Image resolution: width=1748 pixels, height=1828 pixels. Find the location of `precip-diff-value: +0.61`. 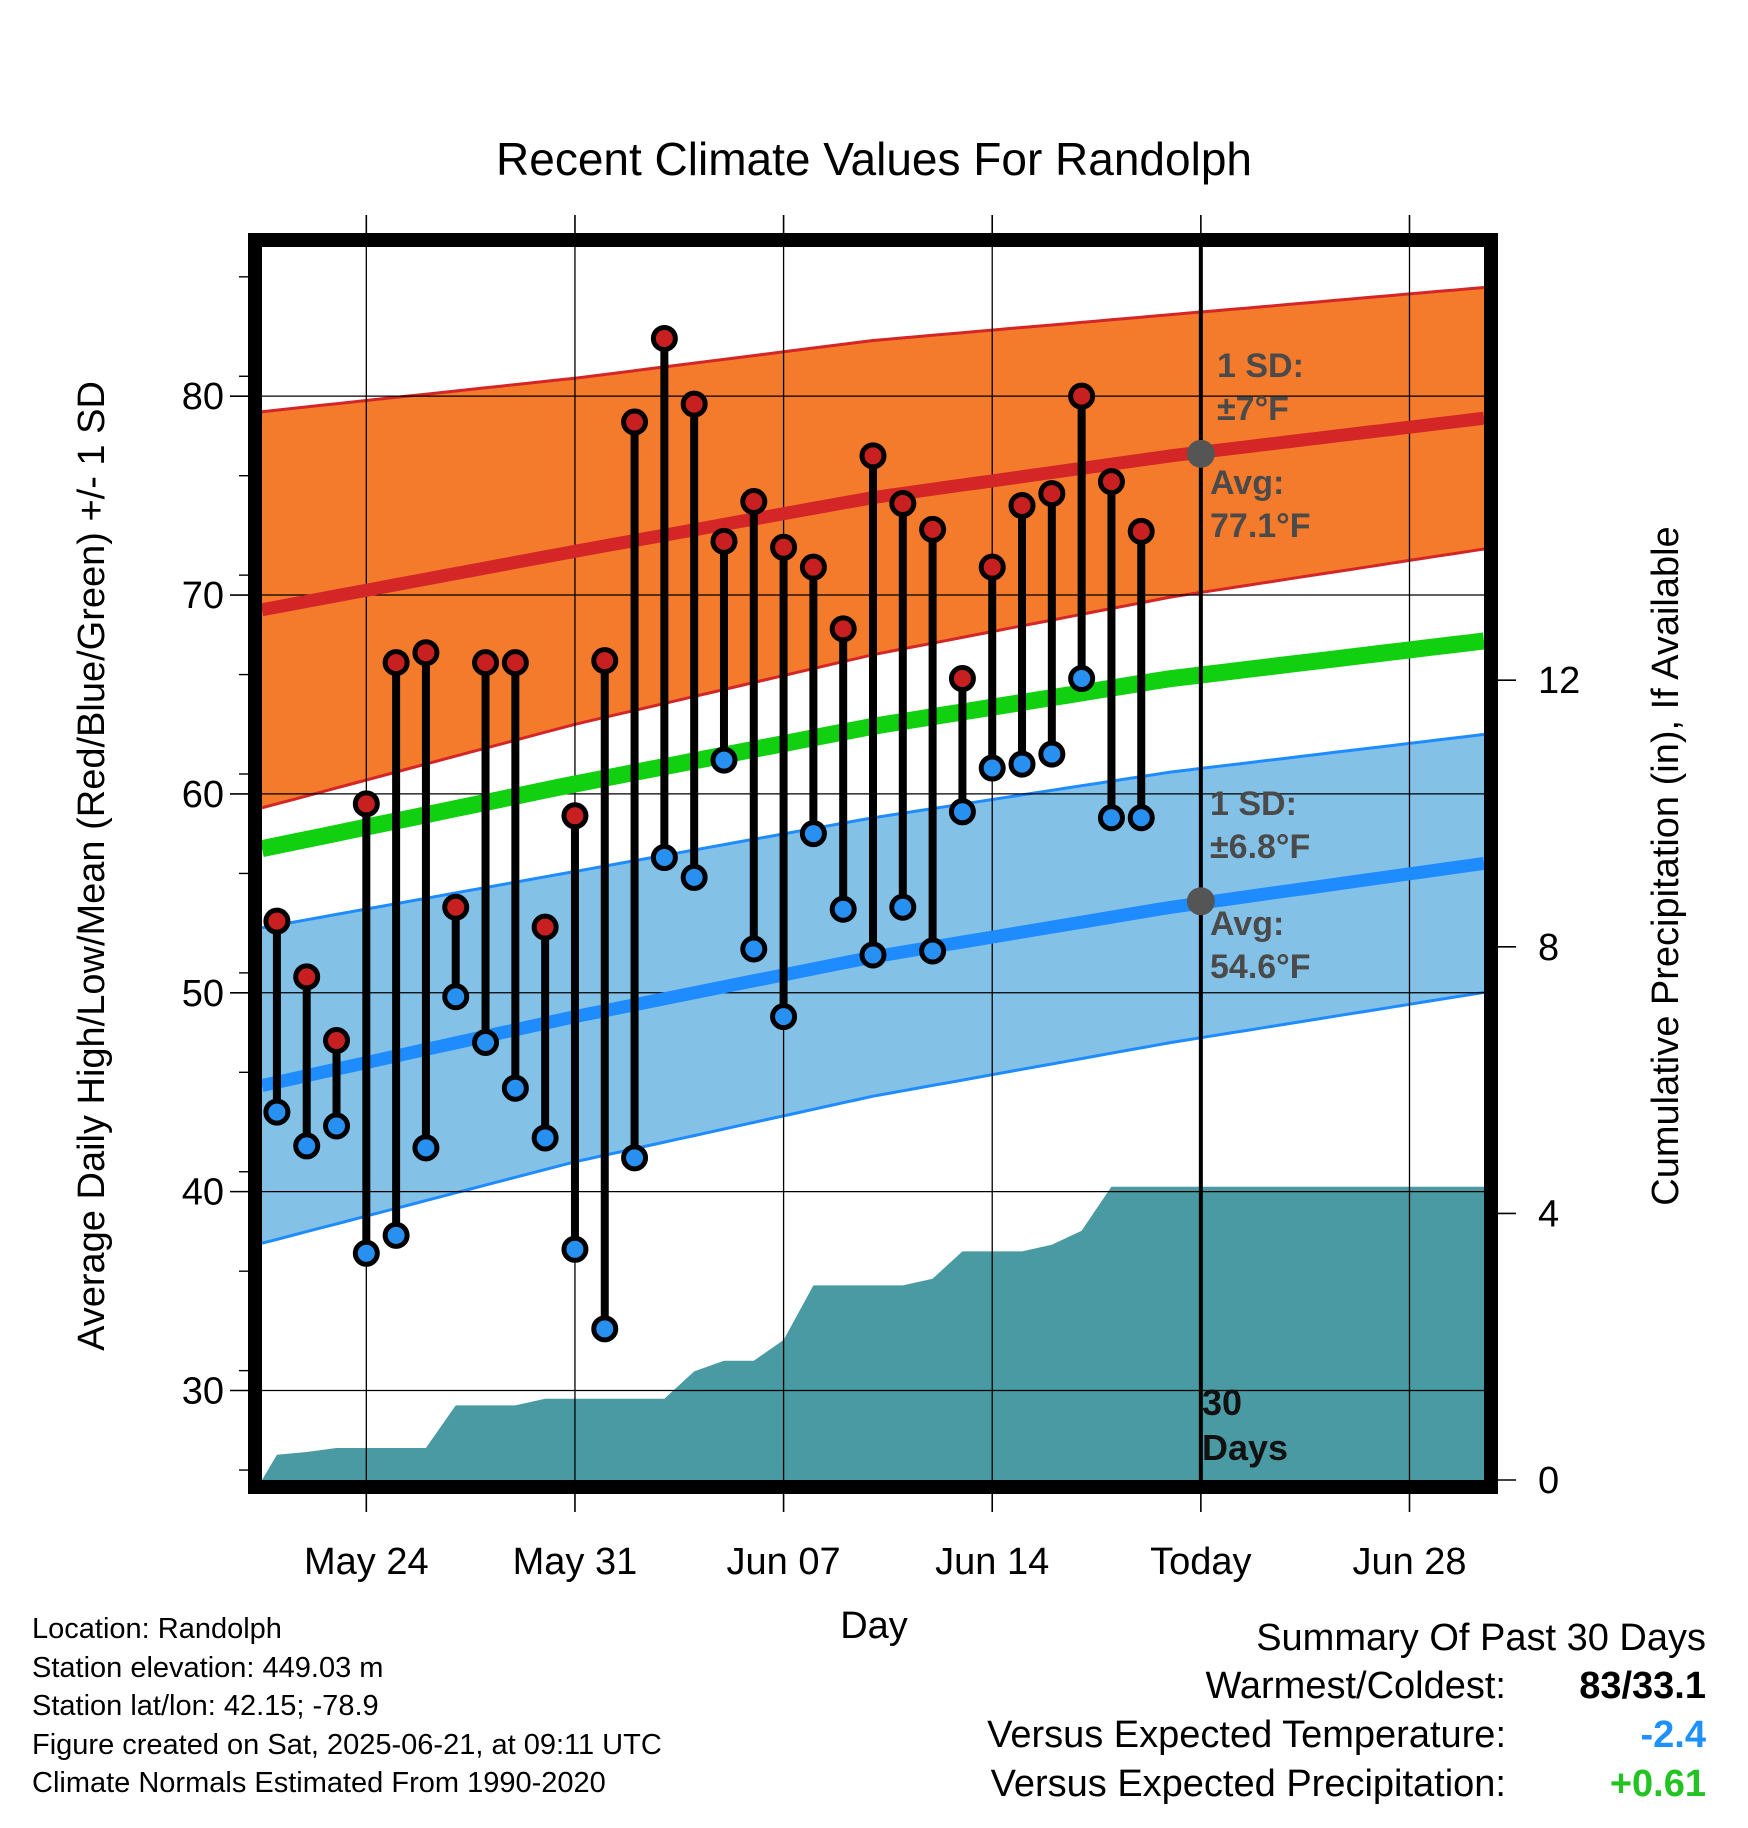

precip-diff-value: +0.61 is located at coordinates (1657, 1784).